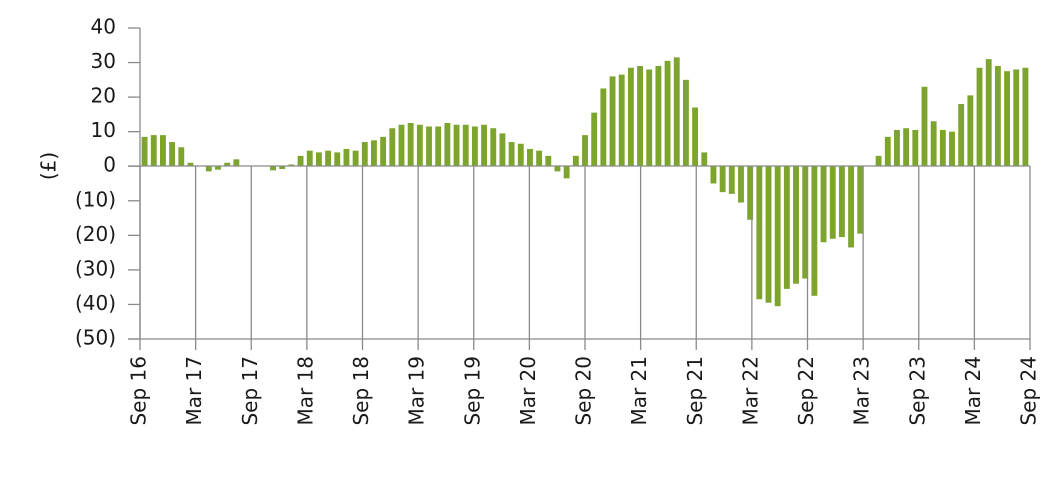  Describe the element at coordinates (695, 391) in the screenshot. I see `x-tick-label: Sep 21` at that location.